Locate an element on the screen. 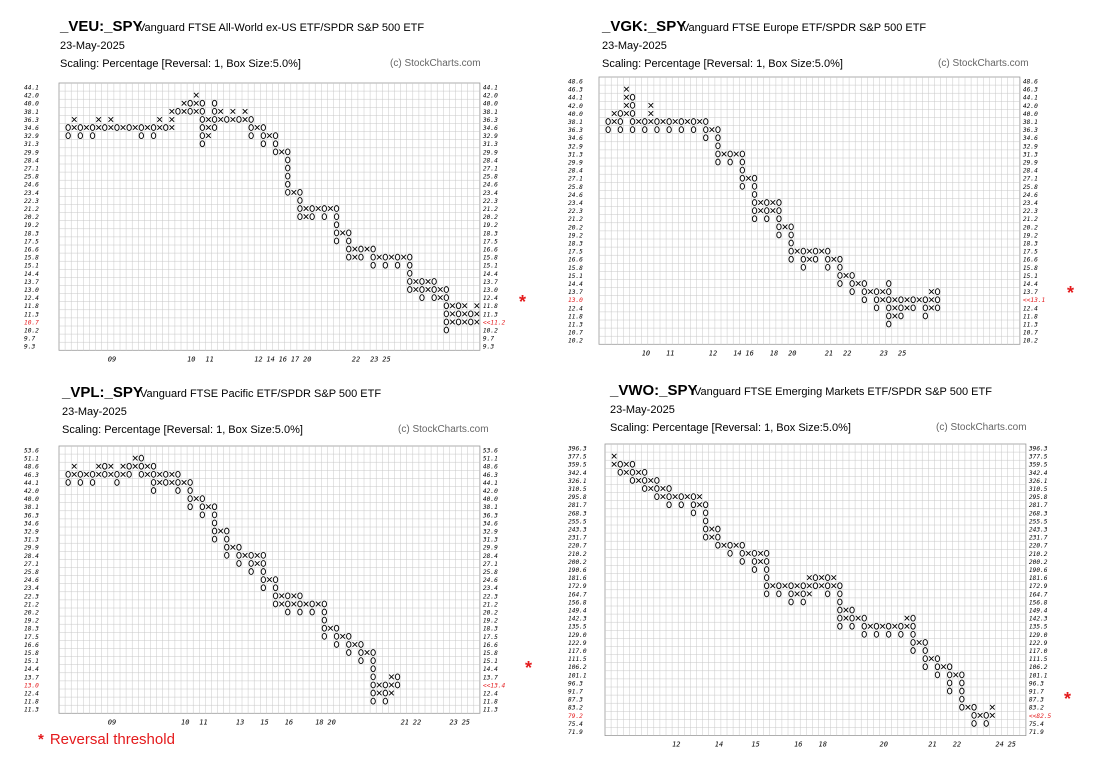 The width and height of the screenshot is (1115, 766). y-tick-label: 111.5 is located at coordinates (1038, 659).